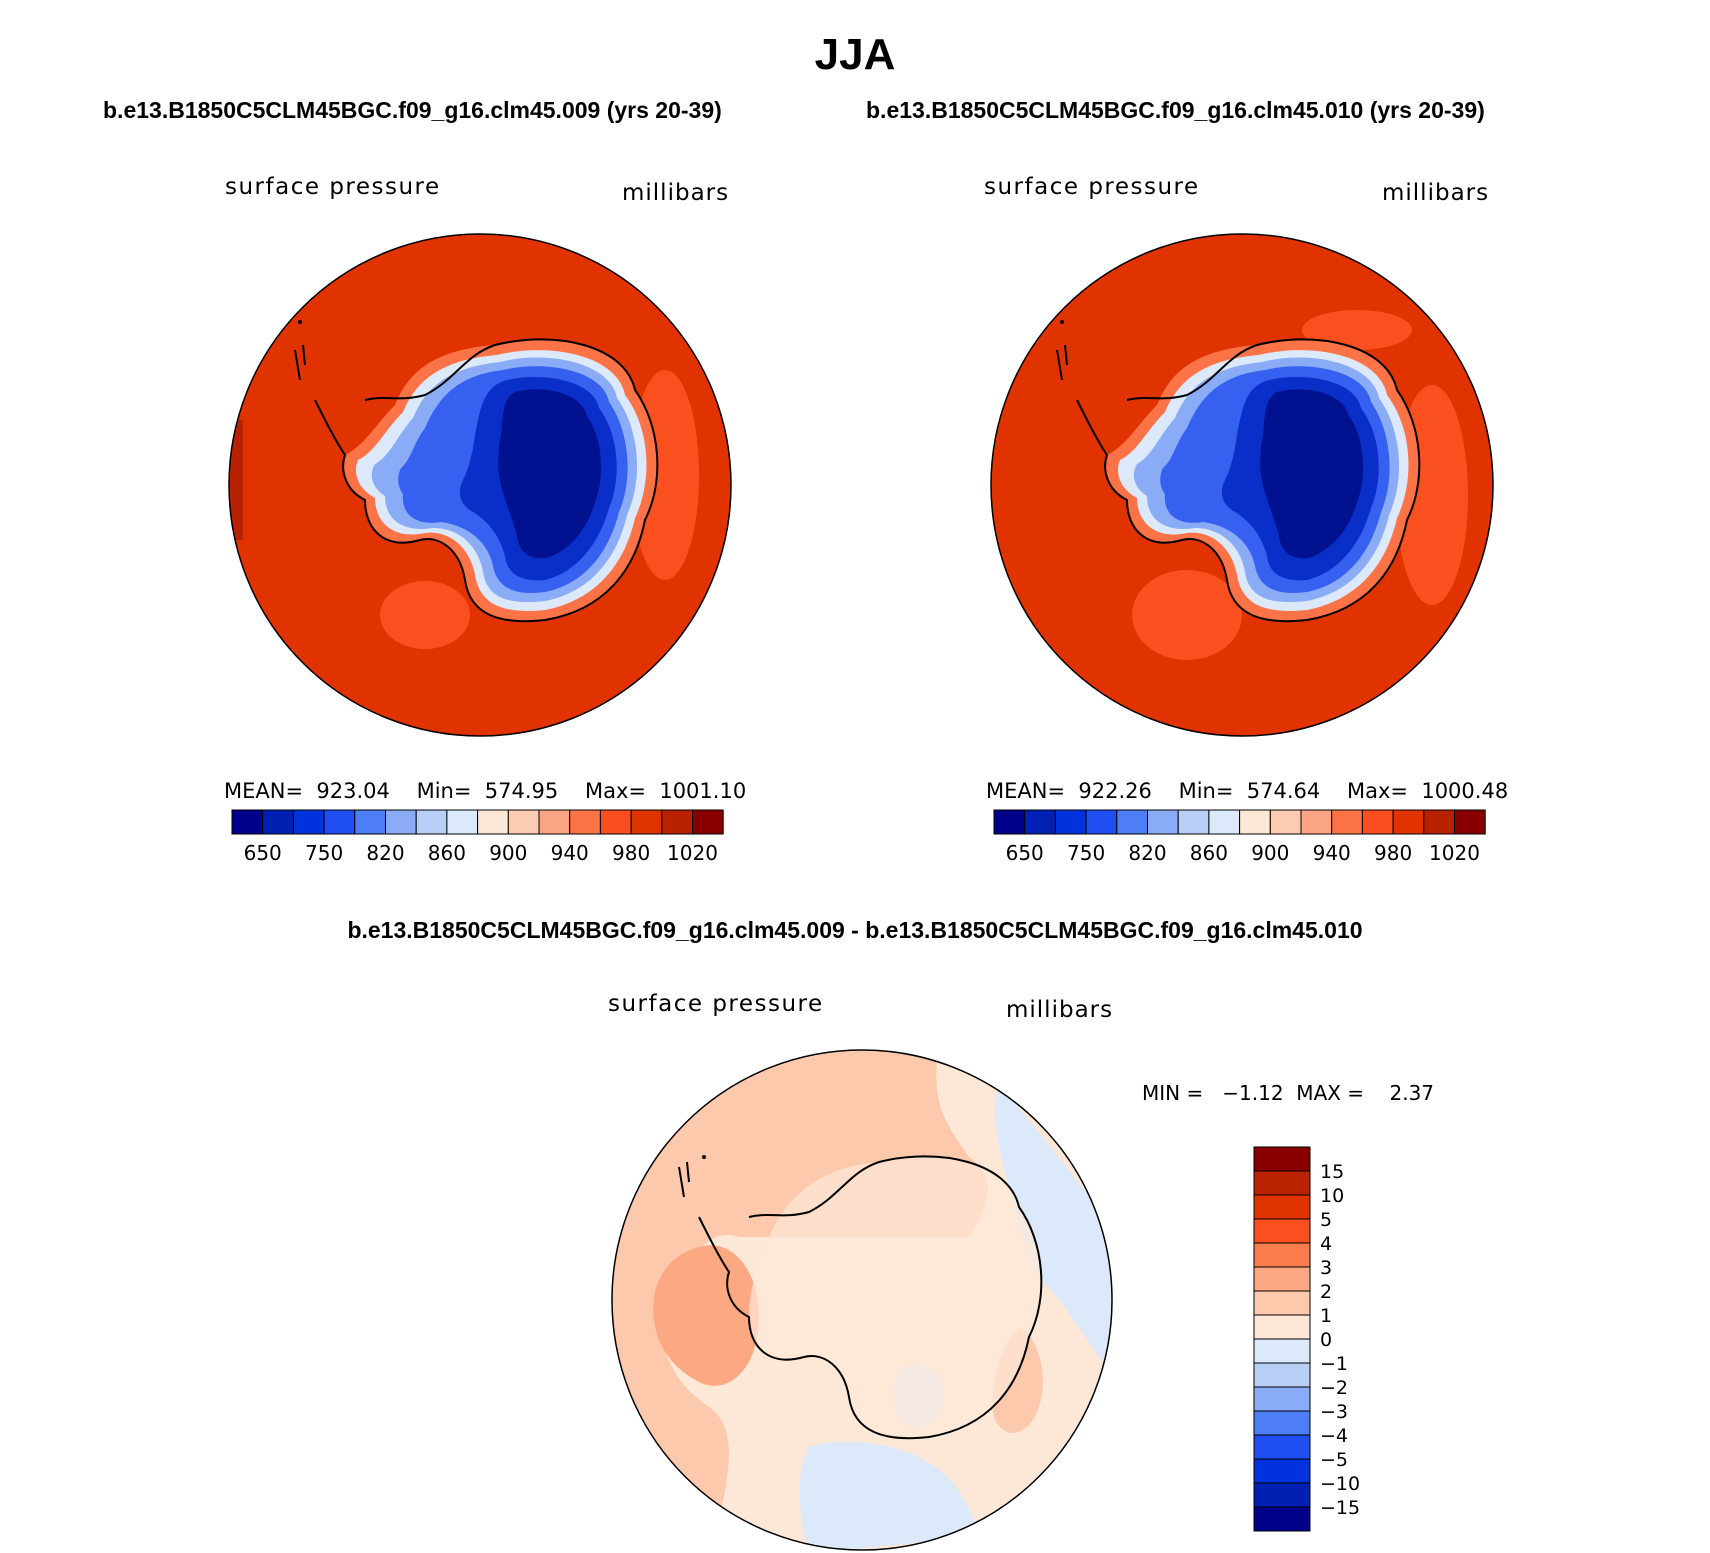  I want to click on colorbar-tick-label: 15, so click(1332, 1172).